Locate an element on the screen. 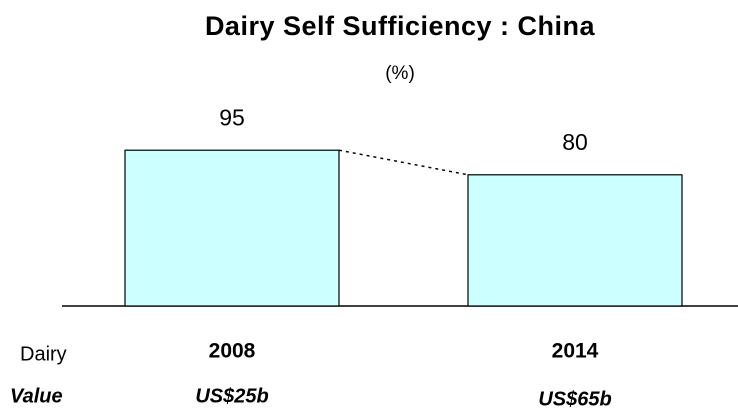 The image size is (738, 416). chart-subtitle: (%) is located at coordinates (400, 73).